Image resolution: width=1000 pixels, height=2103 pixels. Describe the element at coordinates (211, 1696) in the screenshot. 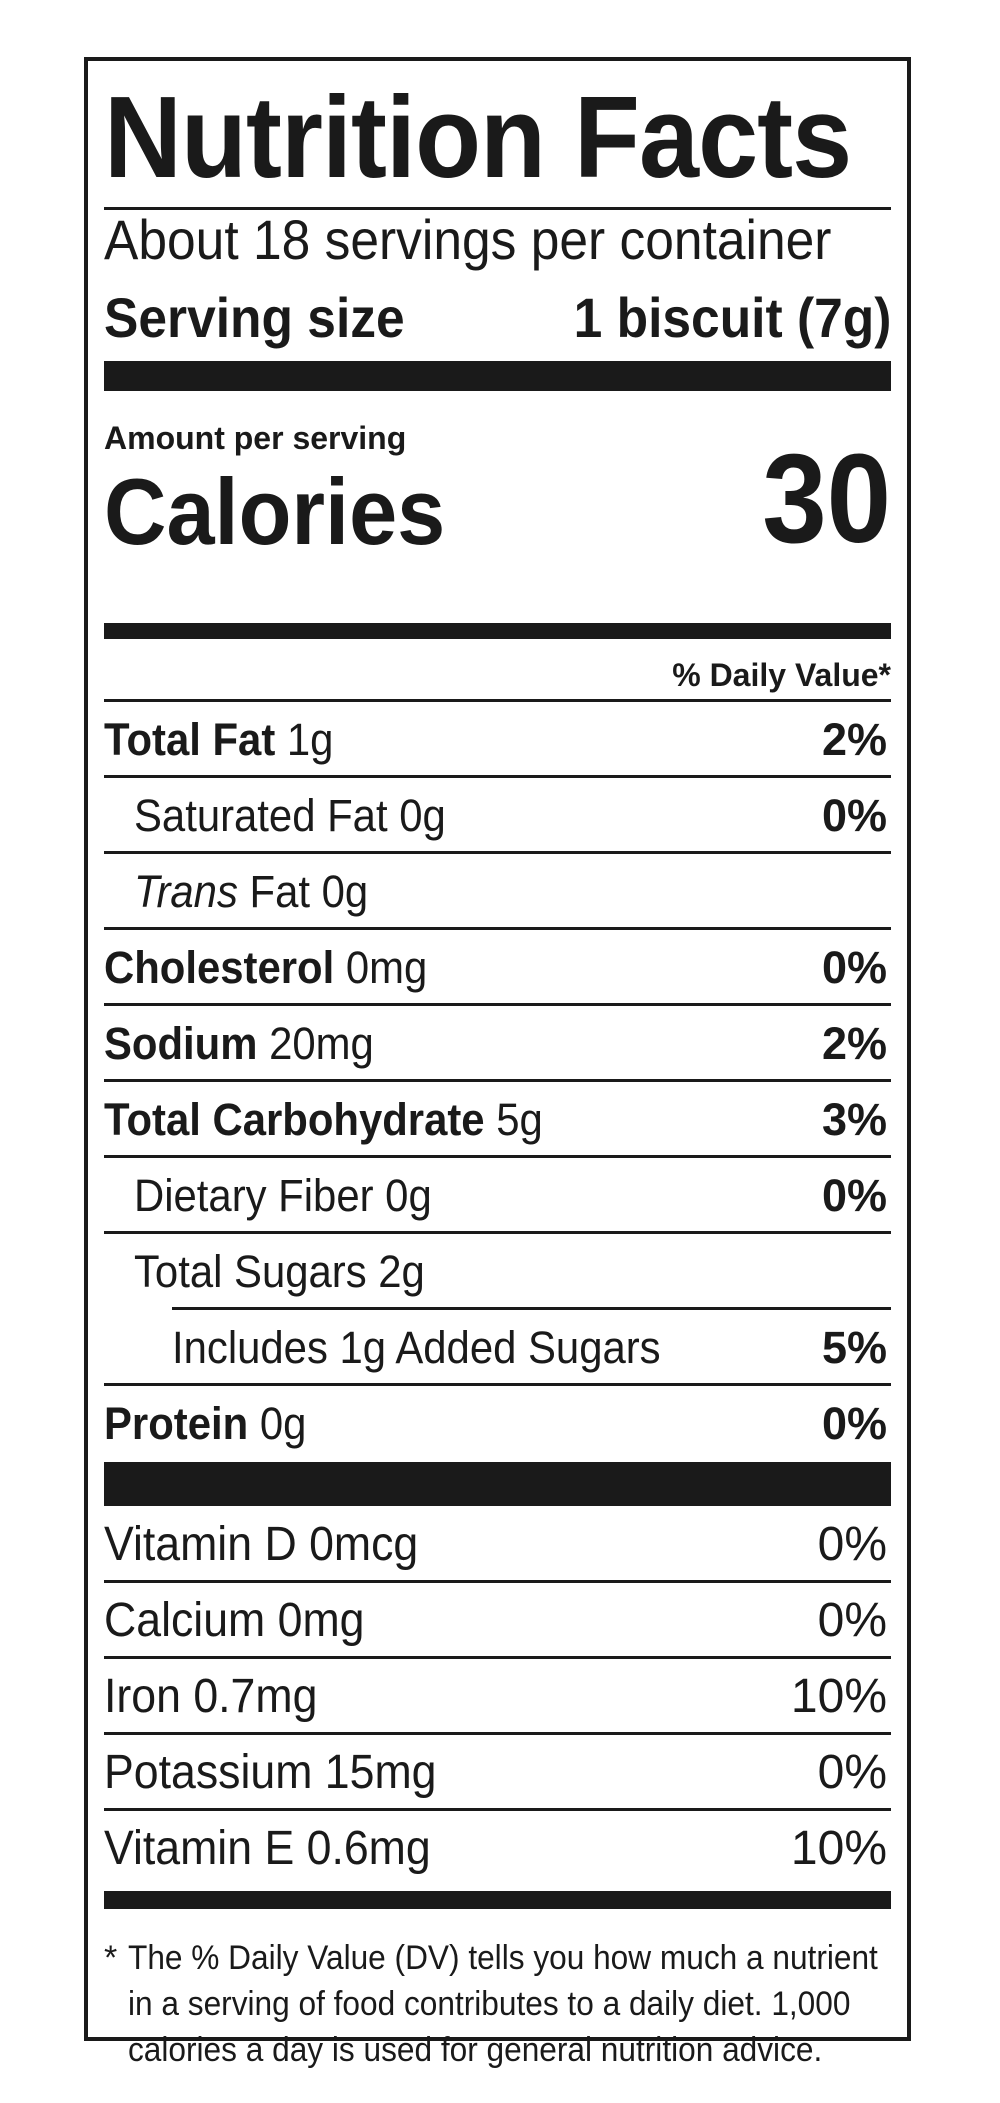

I see `vitamin-name: Iron 0.7mg` at that location.